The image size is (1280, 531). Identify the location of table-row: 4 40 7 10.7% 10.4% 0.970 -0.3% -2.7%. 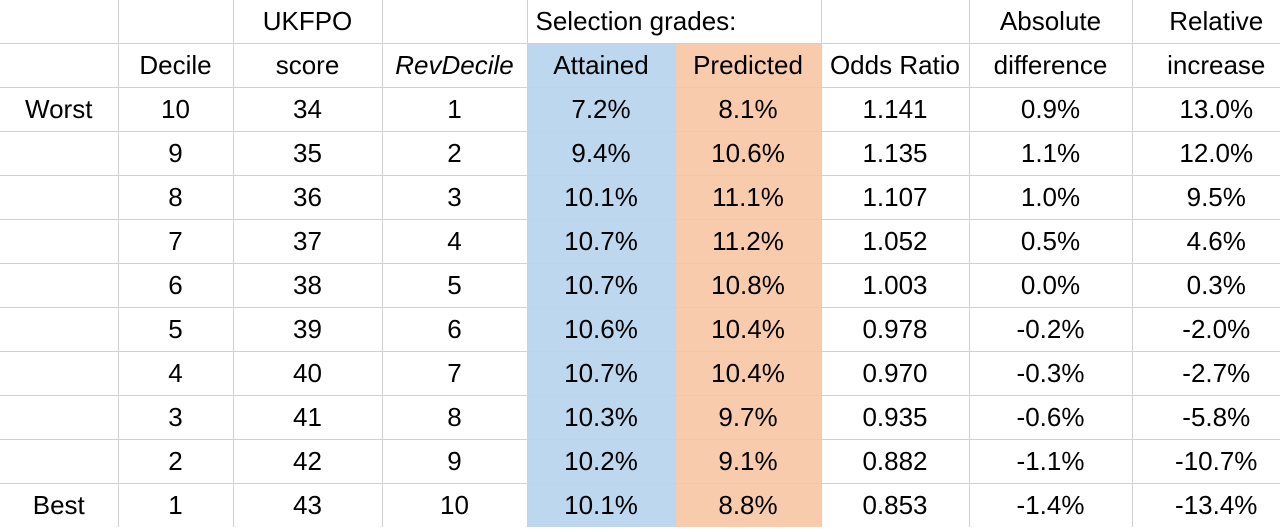
(640, 373).